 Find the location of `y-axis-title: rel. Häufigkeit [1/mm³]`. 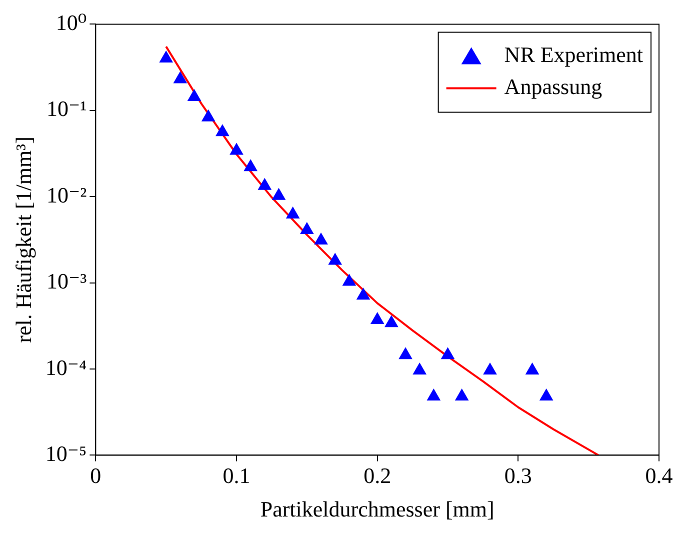

y-axis-title: rel. Häufigkeit [1/mm³] is located at coordinates (23, 239).